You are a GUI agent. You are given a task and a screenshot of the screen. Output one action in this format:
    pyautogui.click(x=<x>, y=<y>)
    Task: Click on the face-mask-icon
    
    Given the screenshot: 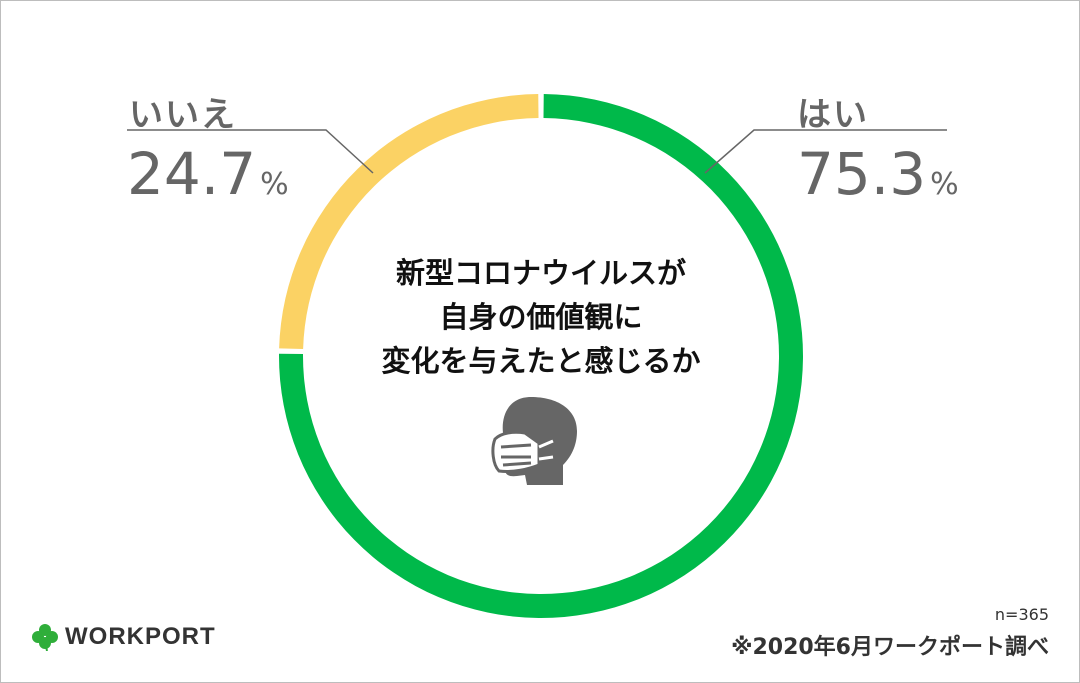 What is the action you would take?
    pyautogui.click(x=534, y=441)
    